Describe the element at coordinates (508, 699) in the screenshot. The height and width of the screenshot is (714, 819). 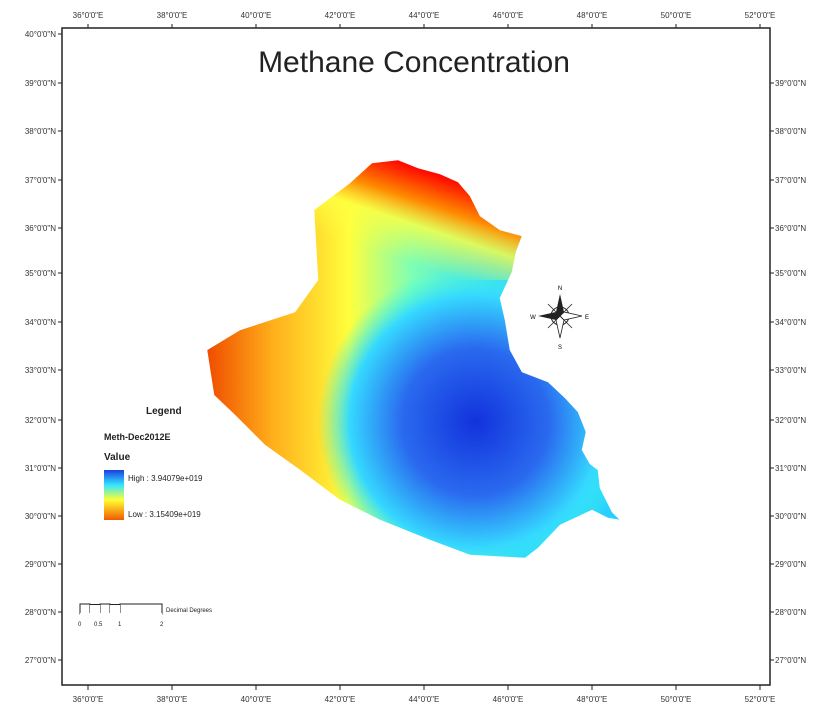
I see `bottom-lon-label: 46°0'0"E` at that location.